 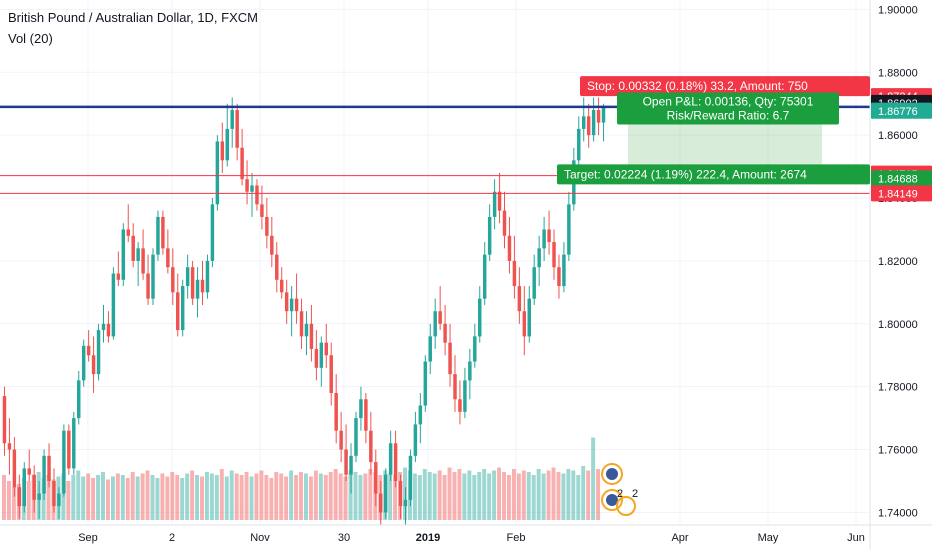 I want to click on volume-legend: Vol (20), so click(x=30, y=38).